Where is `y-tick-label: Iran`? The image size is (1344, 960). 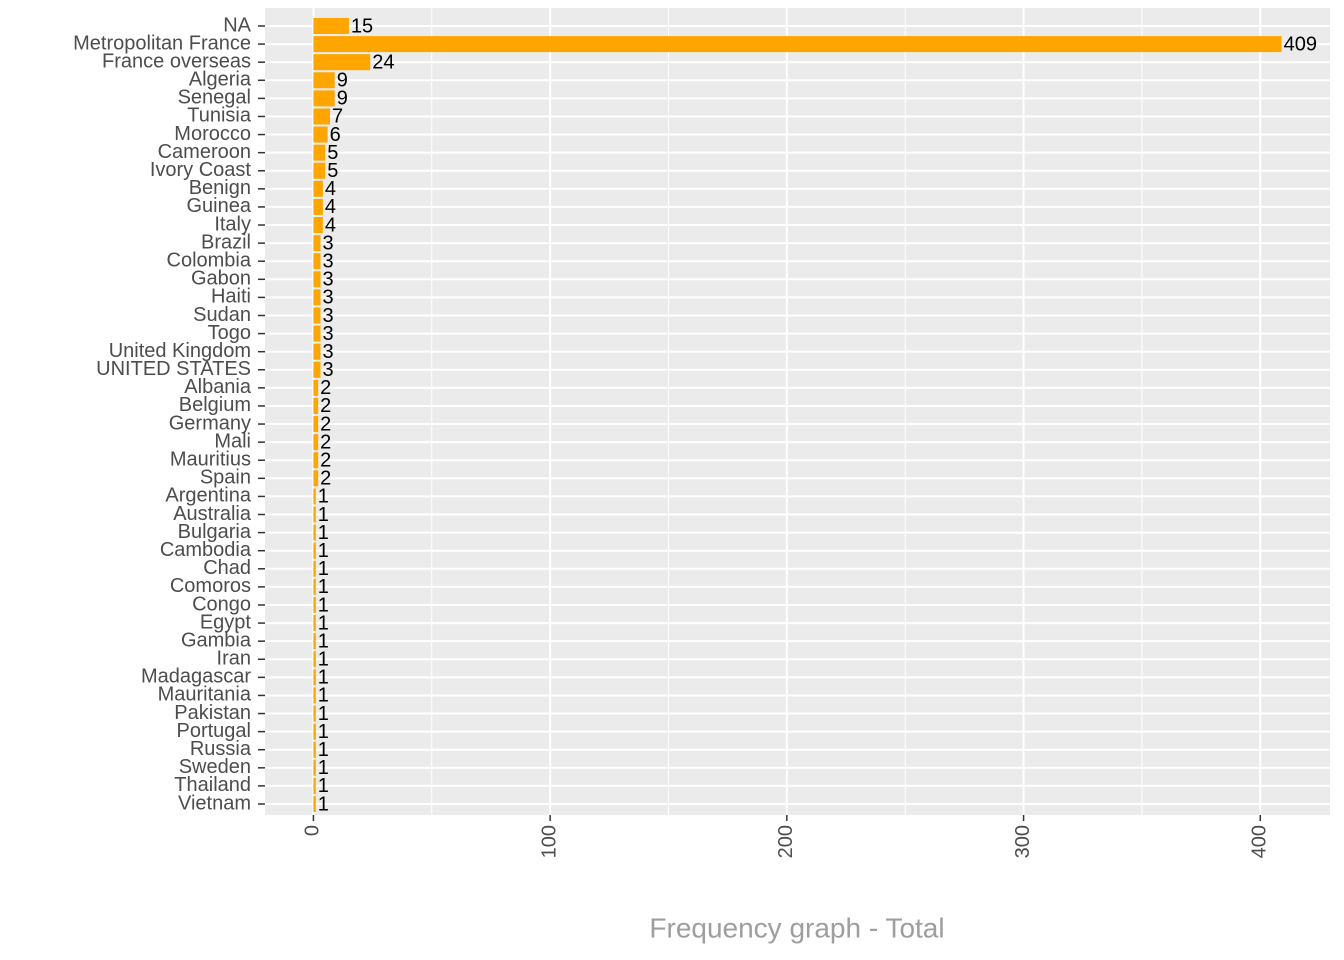 y-tick-label: Iran is located at coordinates (234, 659).